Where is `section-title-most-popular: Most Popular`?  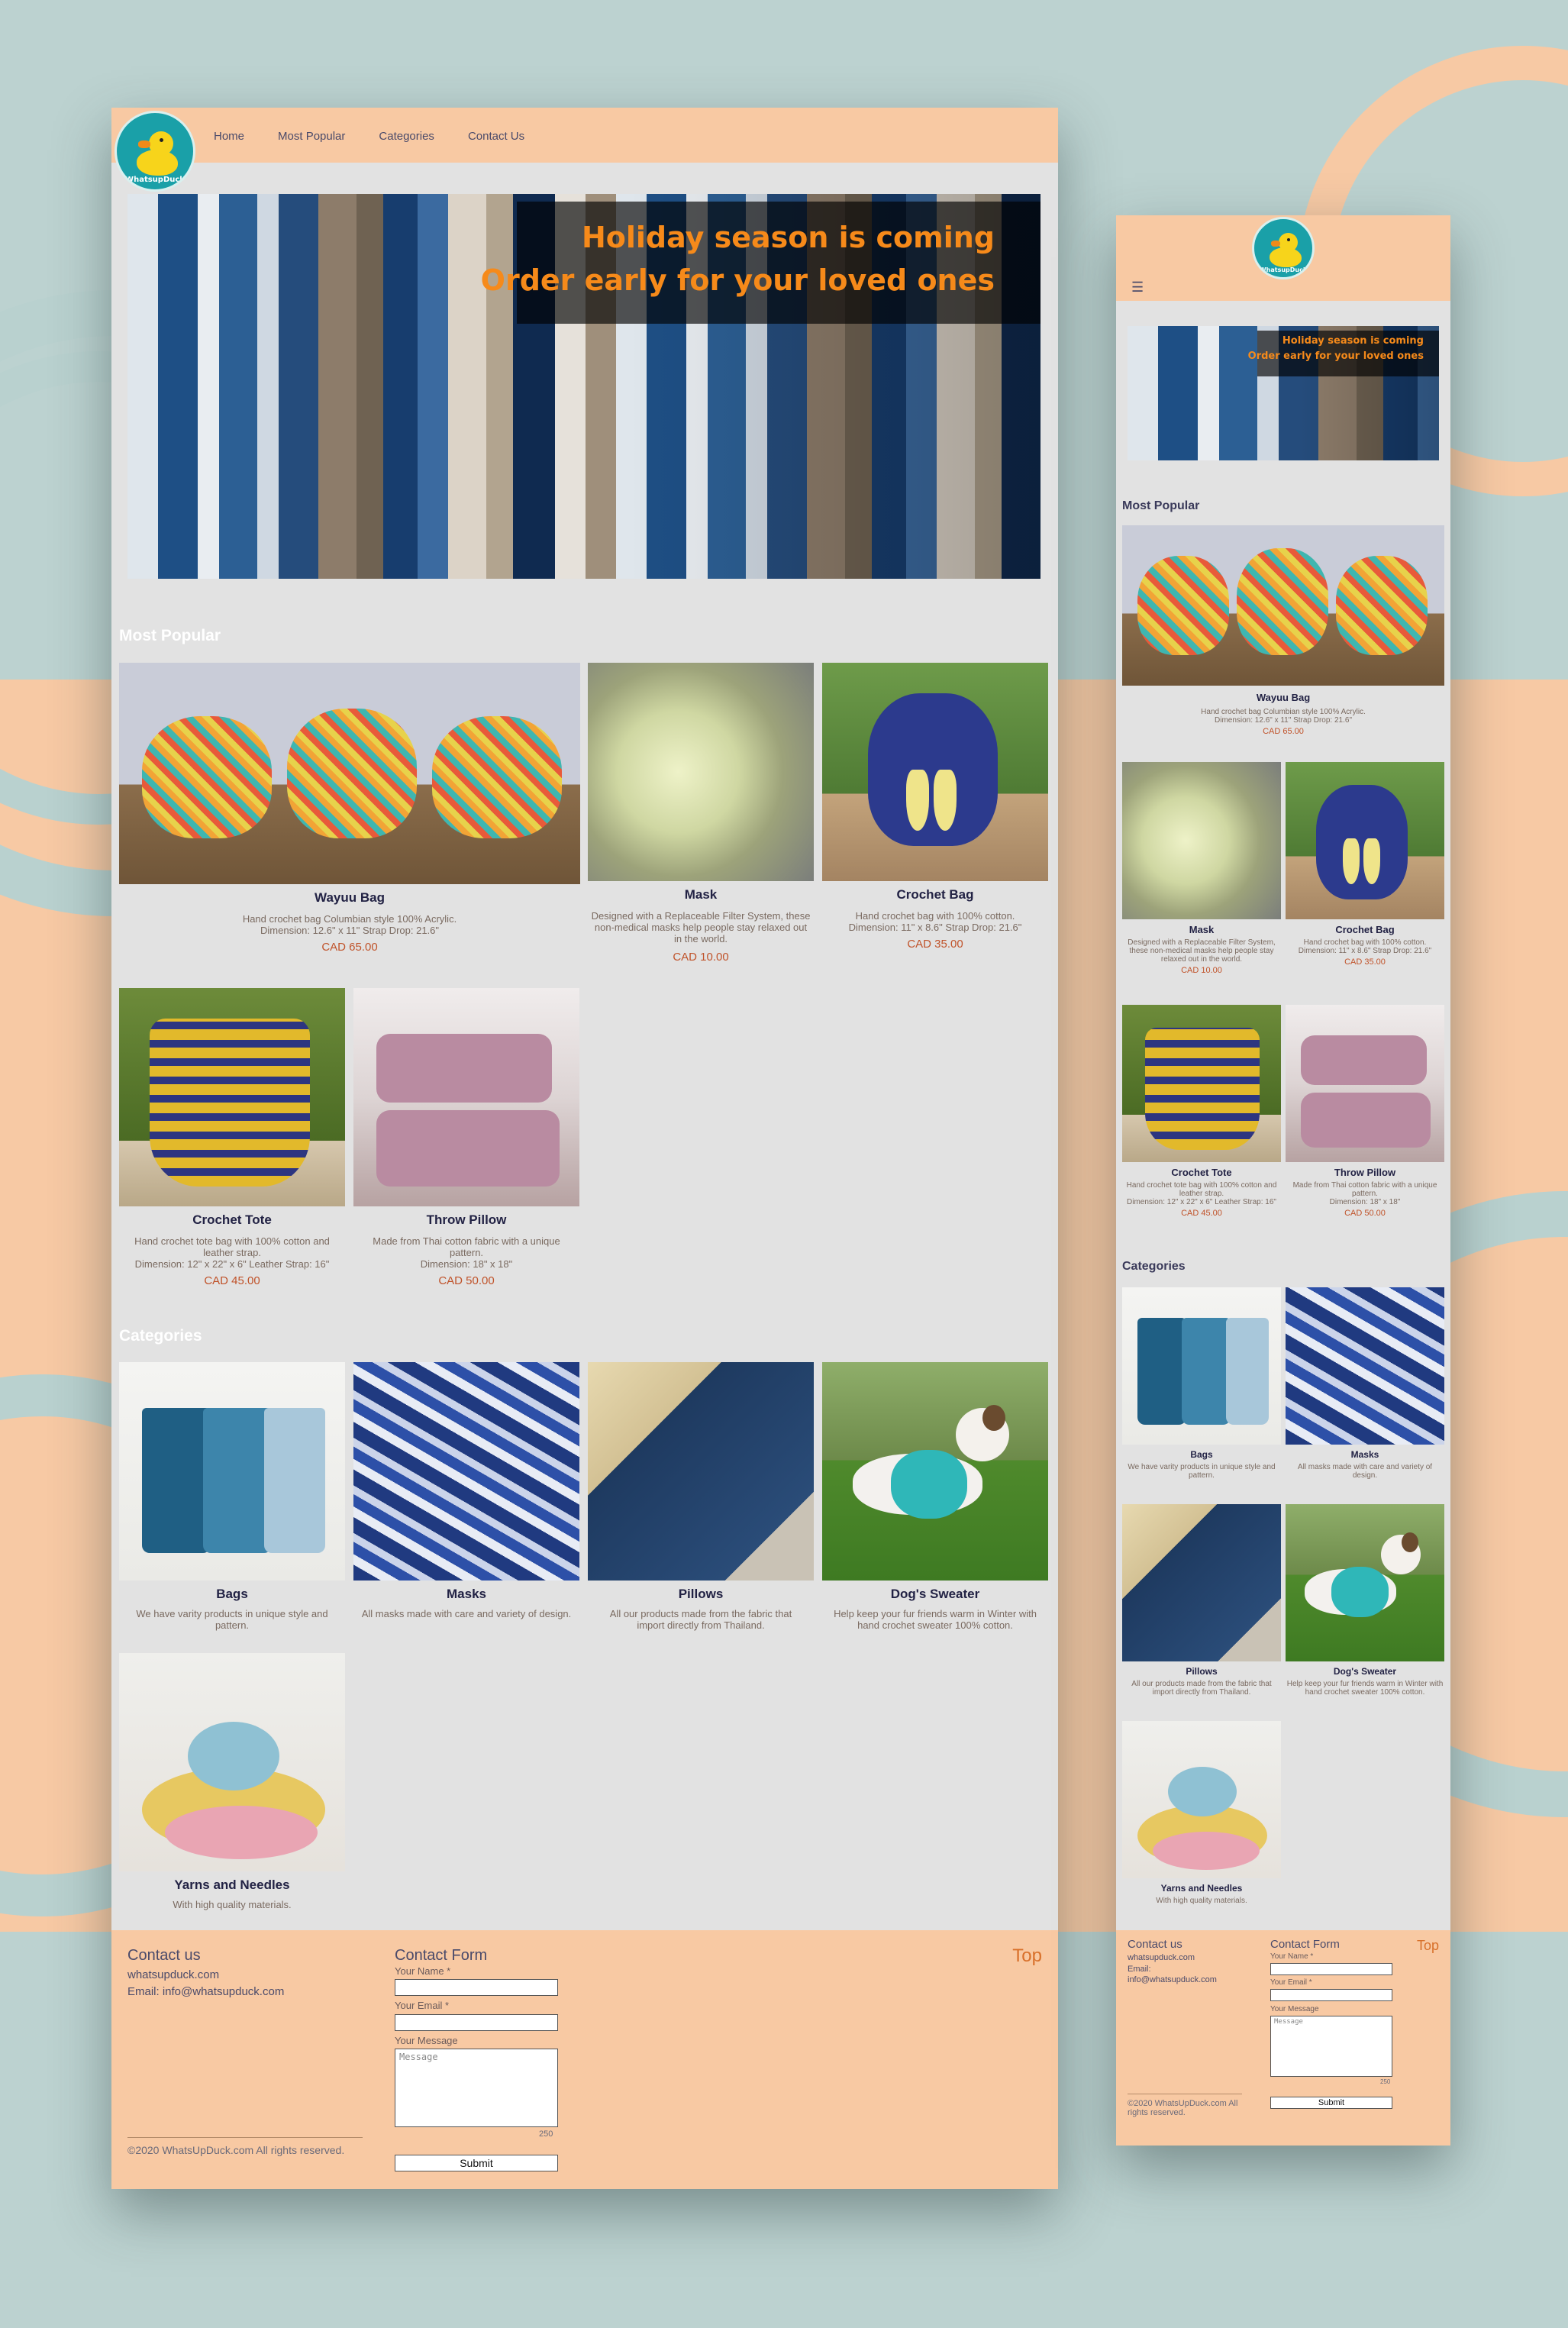 section-title-most-popular: Most Popular is located at coordinates (170, 635).